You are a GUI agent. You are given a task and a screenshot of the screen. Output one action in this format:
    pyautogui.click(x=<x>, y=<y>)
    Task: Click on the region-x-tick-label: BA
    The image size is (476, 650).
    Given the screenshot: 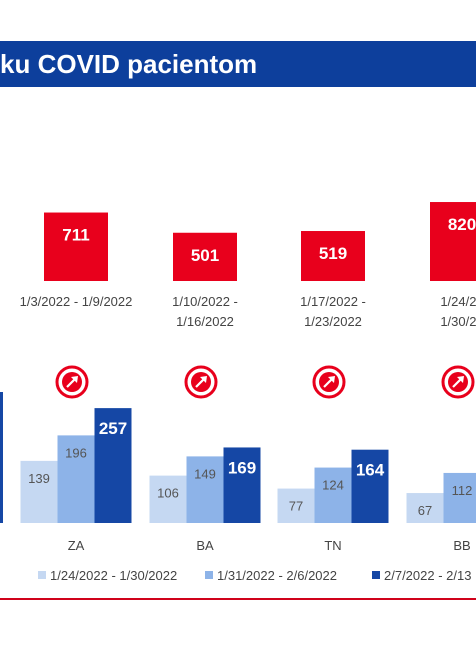 What is the action you would take?
    pyautogui.click(x=205, y=545)
    